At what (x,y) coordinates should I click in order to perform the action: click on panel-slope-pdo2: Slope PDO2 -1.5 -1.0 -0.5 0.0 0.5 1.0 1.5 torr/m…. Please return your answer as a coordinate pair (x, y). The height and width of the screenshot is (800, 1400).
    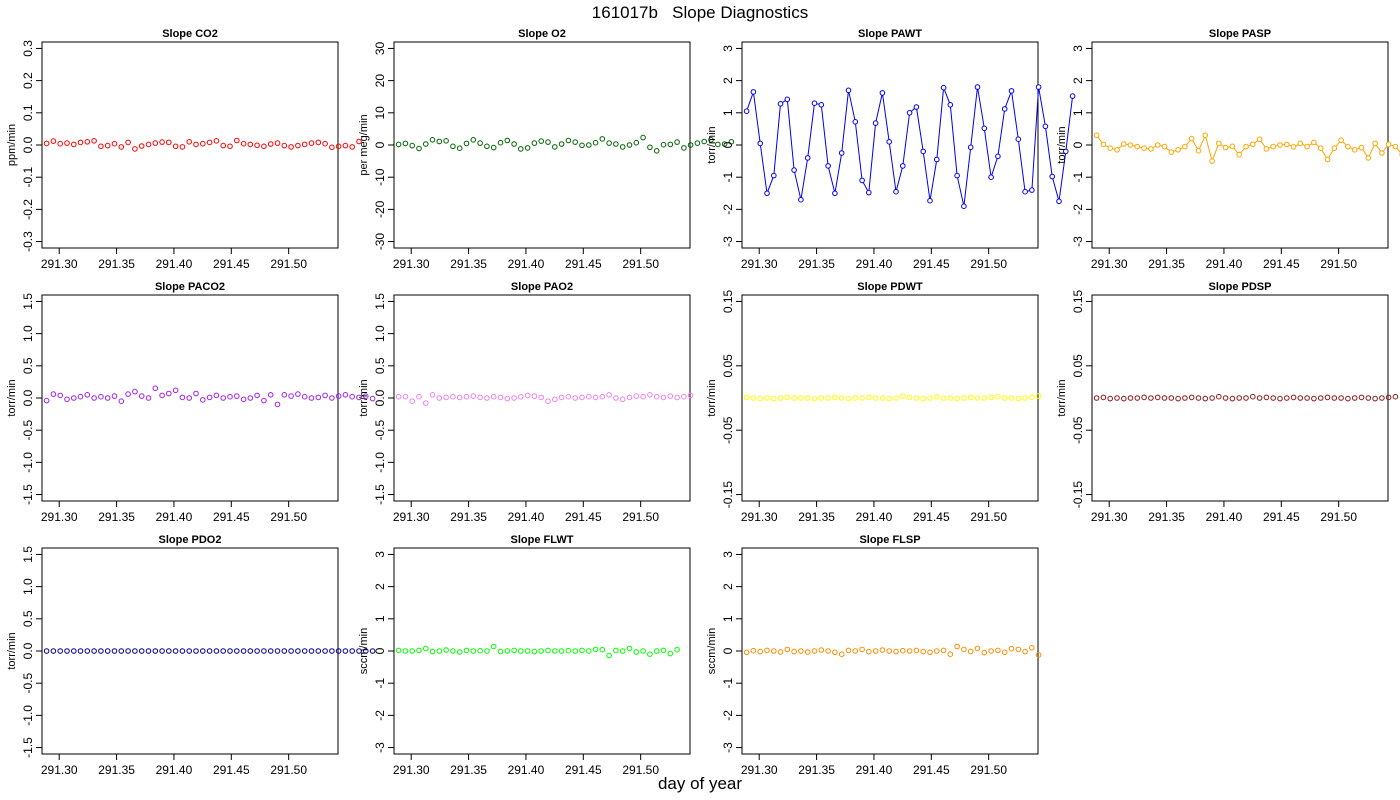
    Looking at the image, I should click on (191, 655).